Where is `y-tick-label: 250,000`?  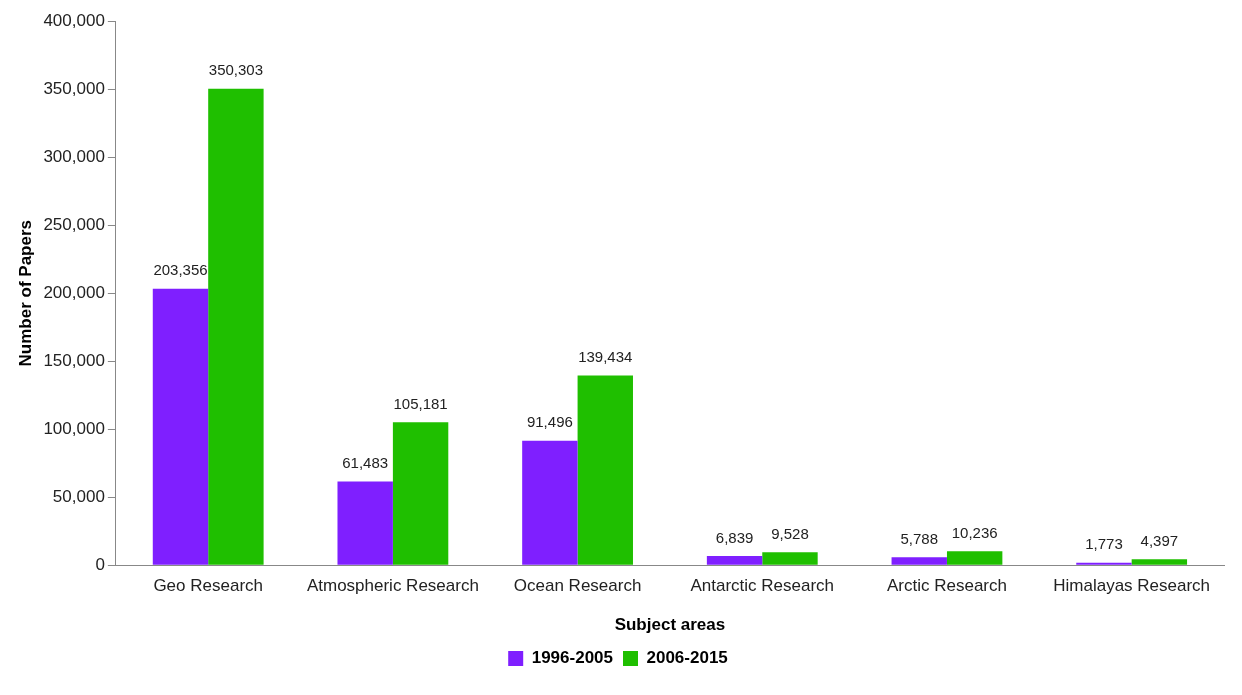
y-tick-label: 250,000 is located at coordinates (74, 224).